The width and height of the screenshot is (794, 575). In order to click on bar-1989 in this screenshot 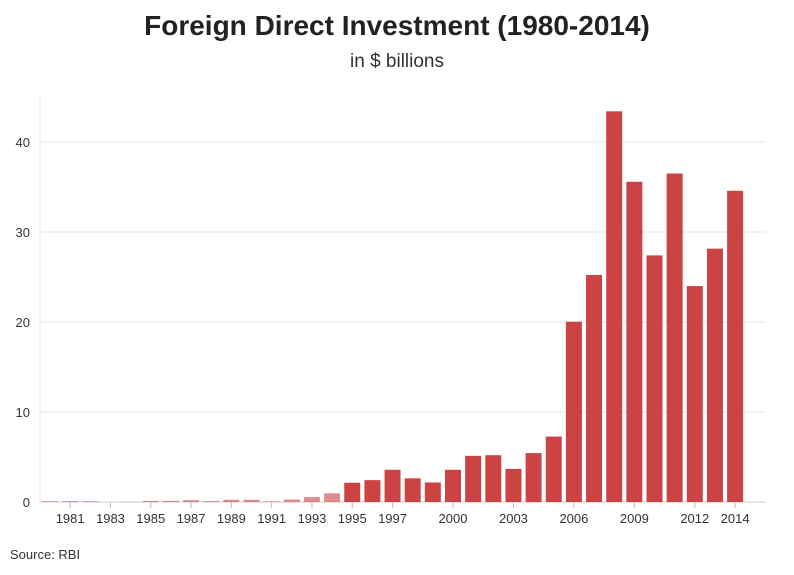, I will do `click(231, 500)`.